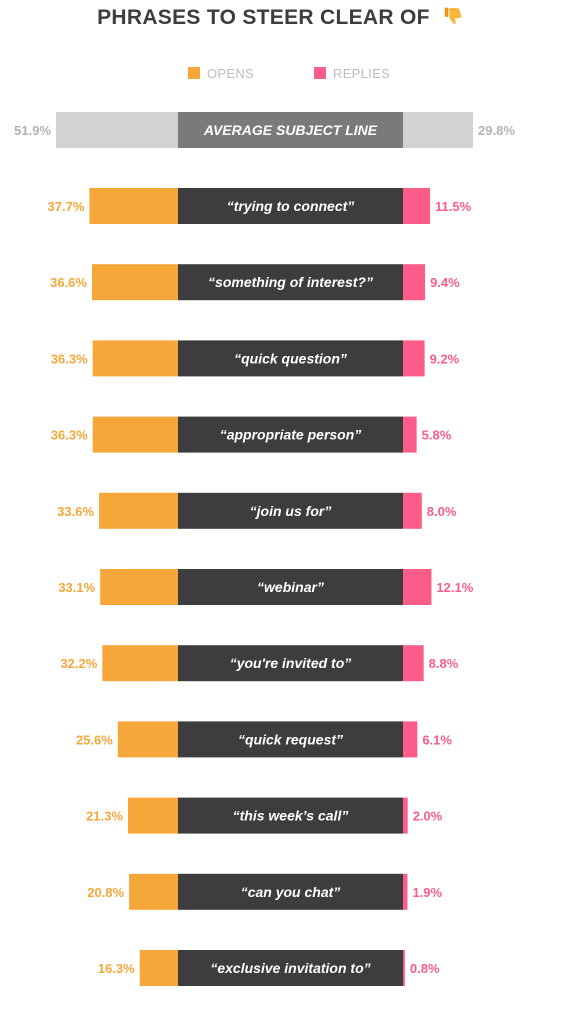  I want to click on row-6-replies-bar, so click(417, 587).